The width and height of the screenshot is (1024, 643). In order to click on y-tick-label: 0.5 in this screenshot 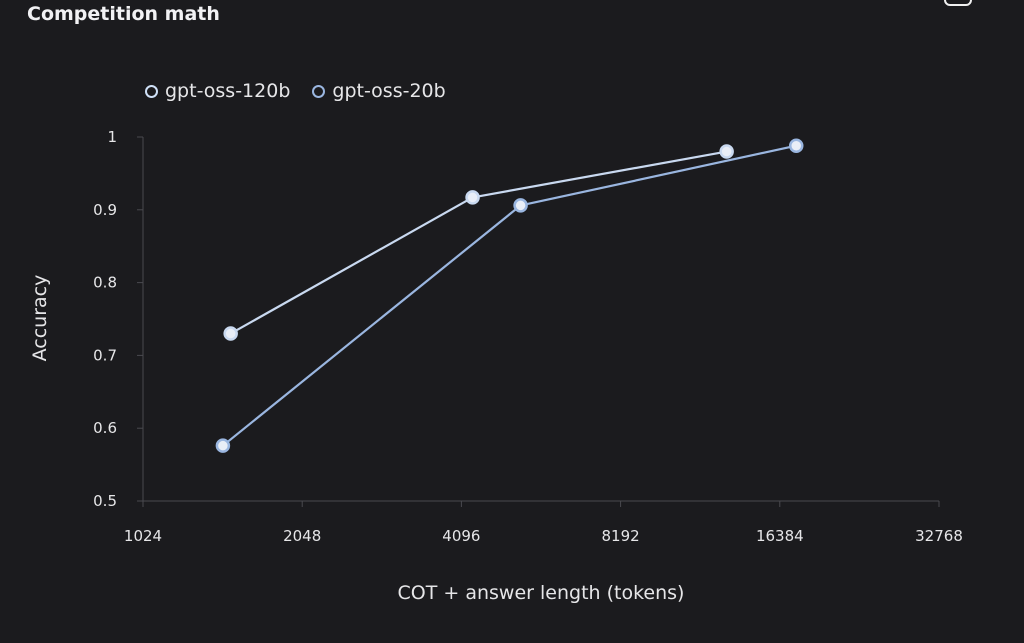, I will do `click(105, 501)`.